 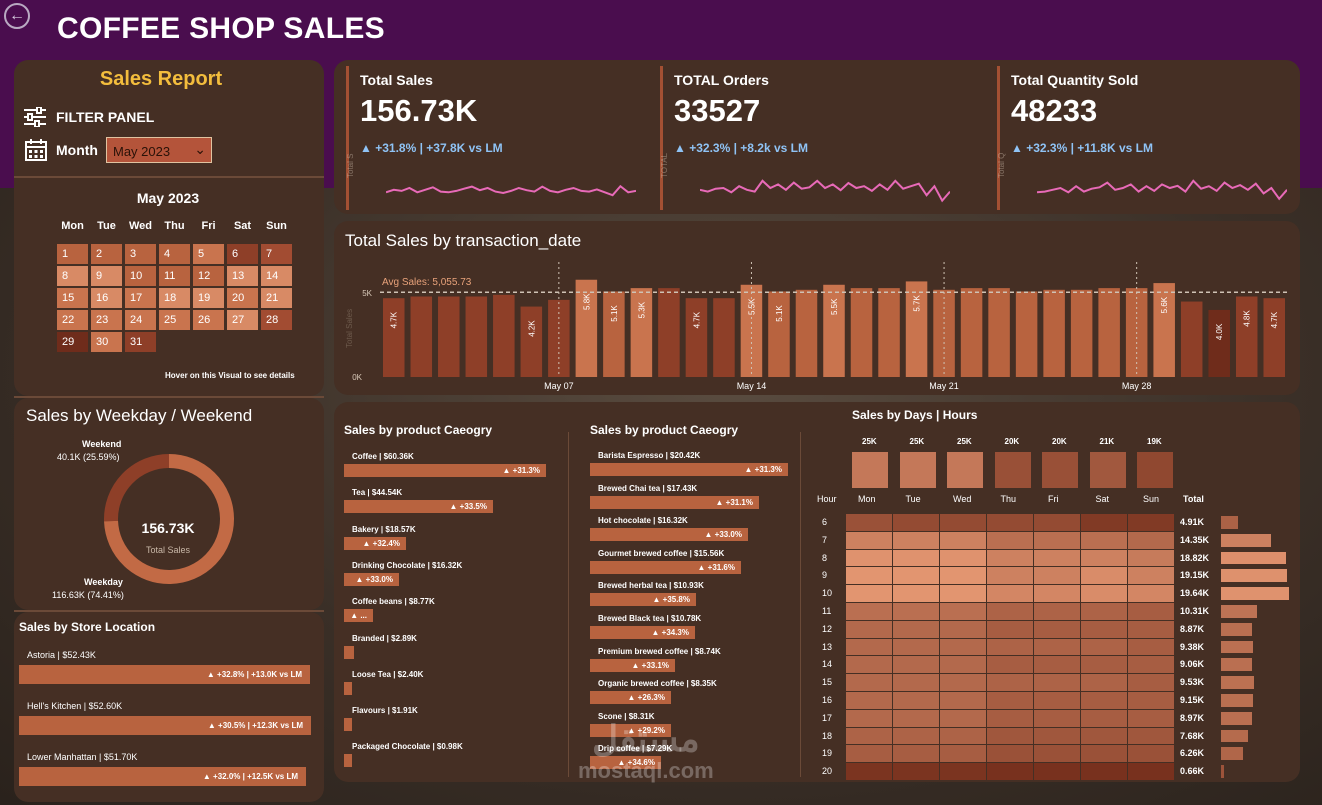 I want to click on kpi-sparkline, so click(x=825, y=188).